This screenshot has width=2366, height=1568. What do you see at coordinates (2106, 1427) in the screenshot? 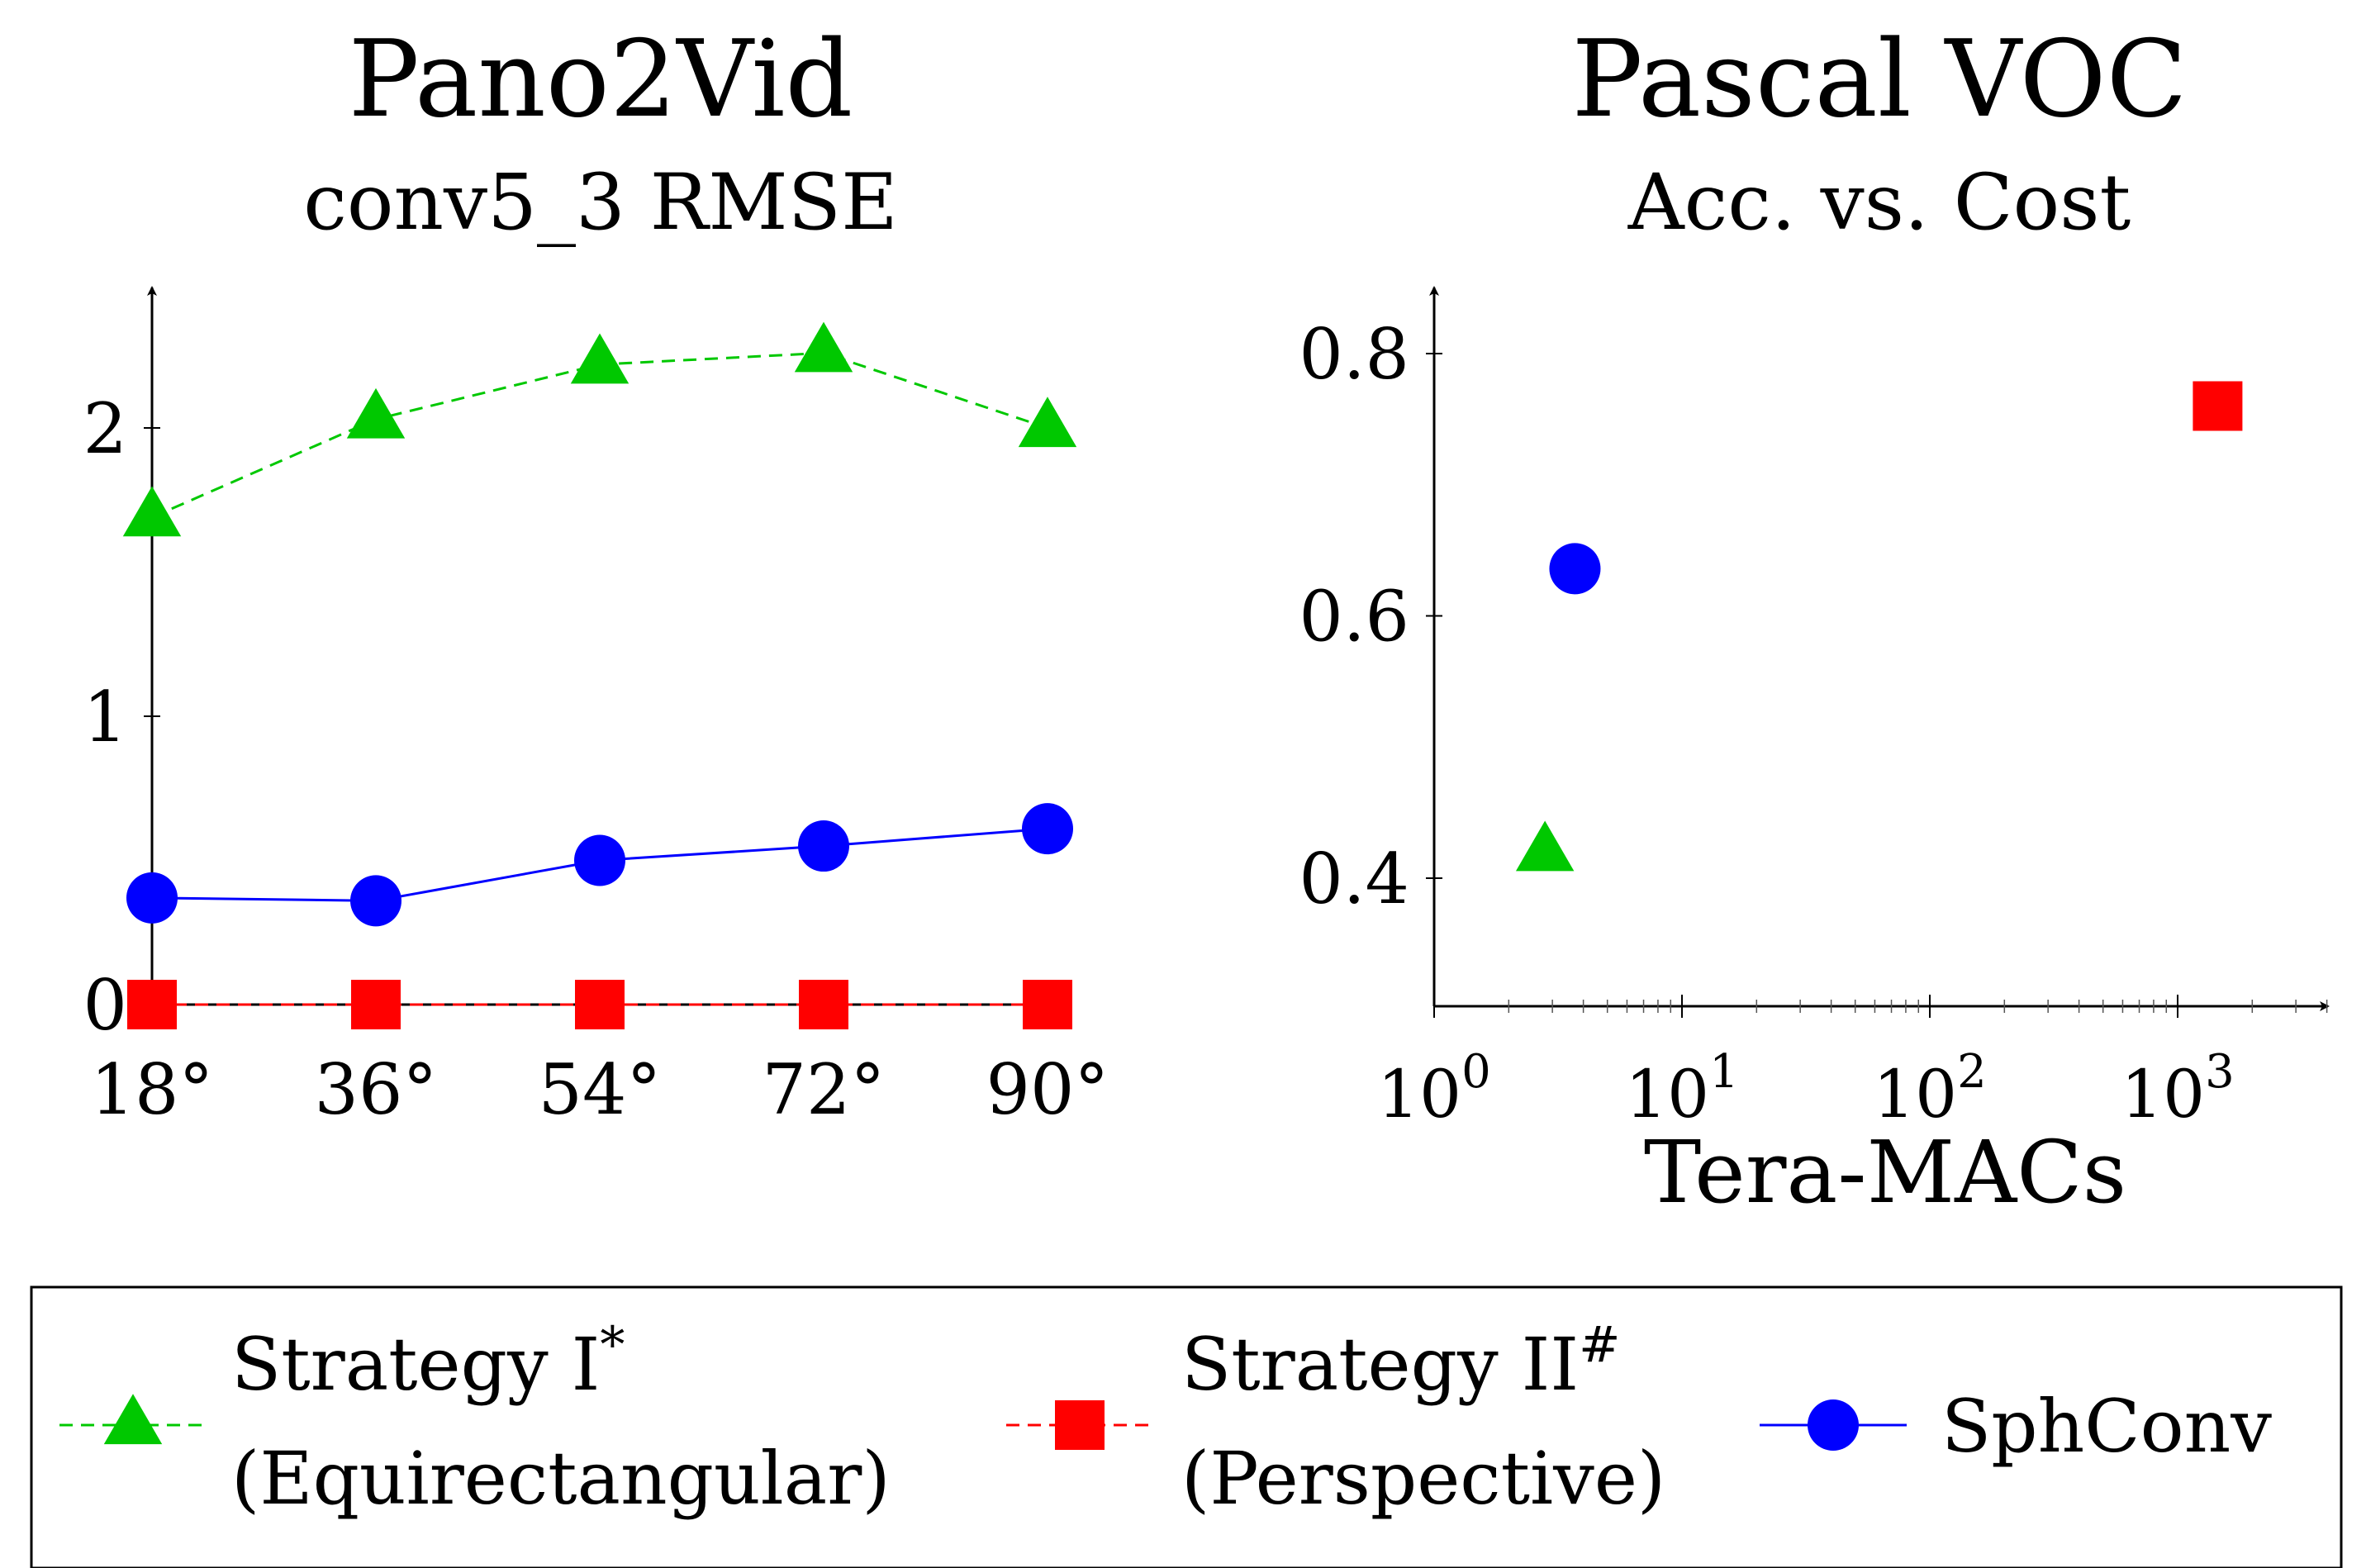
I see `legend-label: SphConv` at bounding box center [2106, 1427].